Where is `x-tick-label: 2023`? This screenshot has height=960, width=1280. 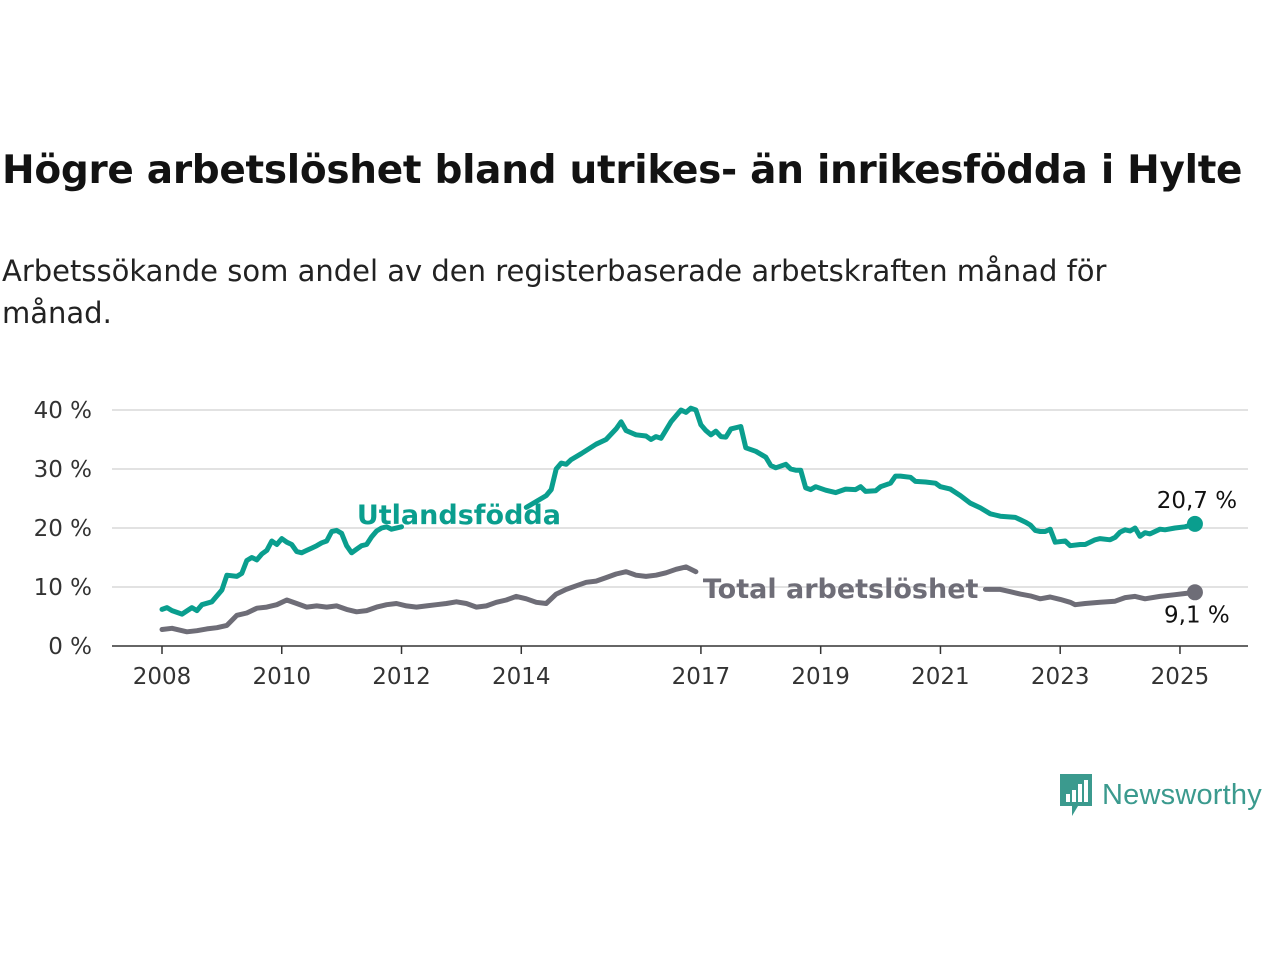 x-tick-label: 2023 is located at coordinates (1060, 677).